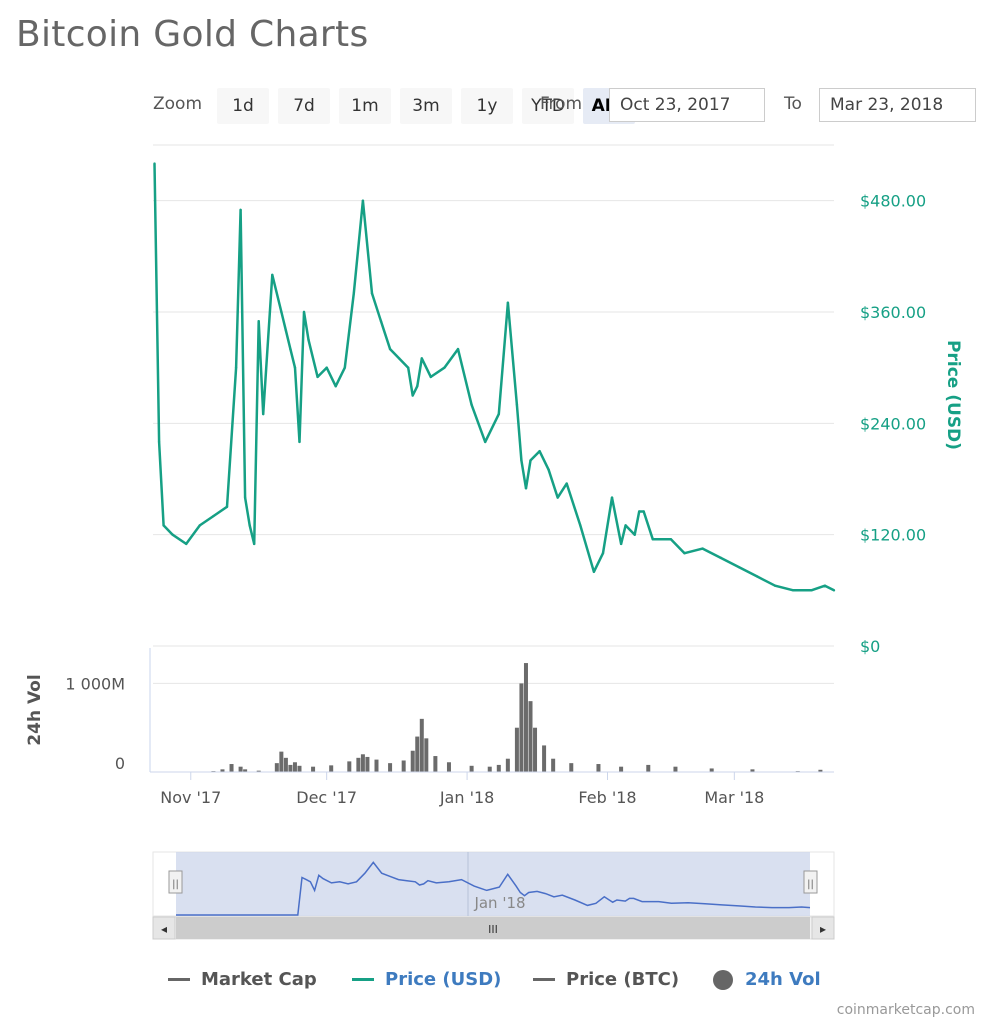  Describe the element at coordinates (487, 106) in the screenshot. I see `zoom-button-1y: 1y` at that location.